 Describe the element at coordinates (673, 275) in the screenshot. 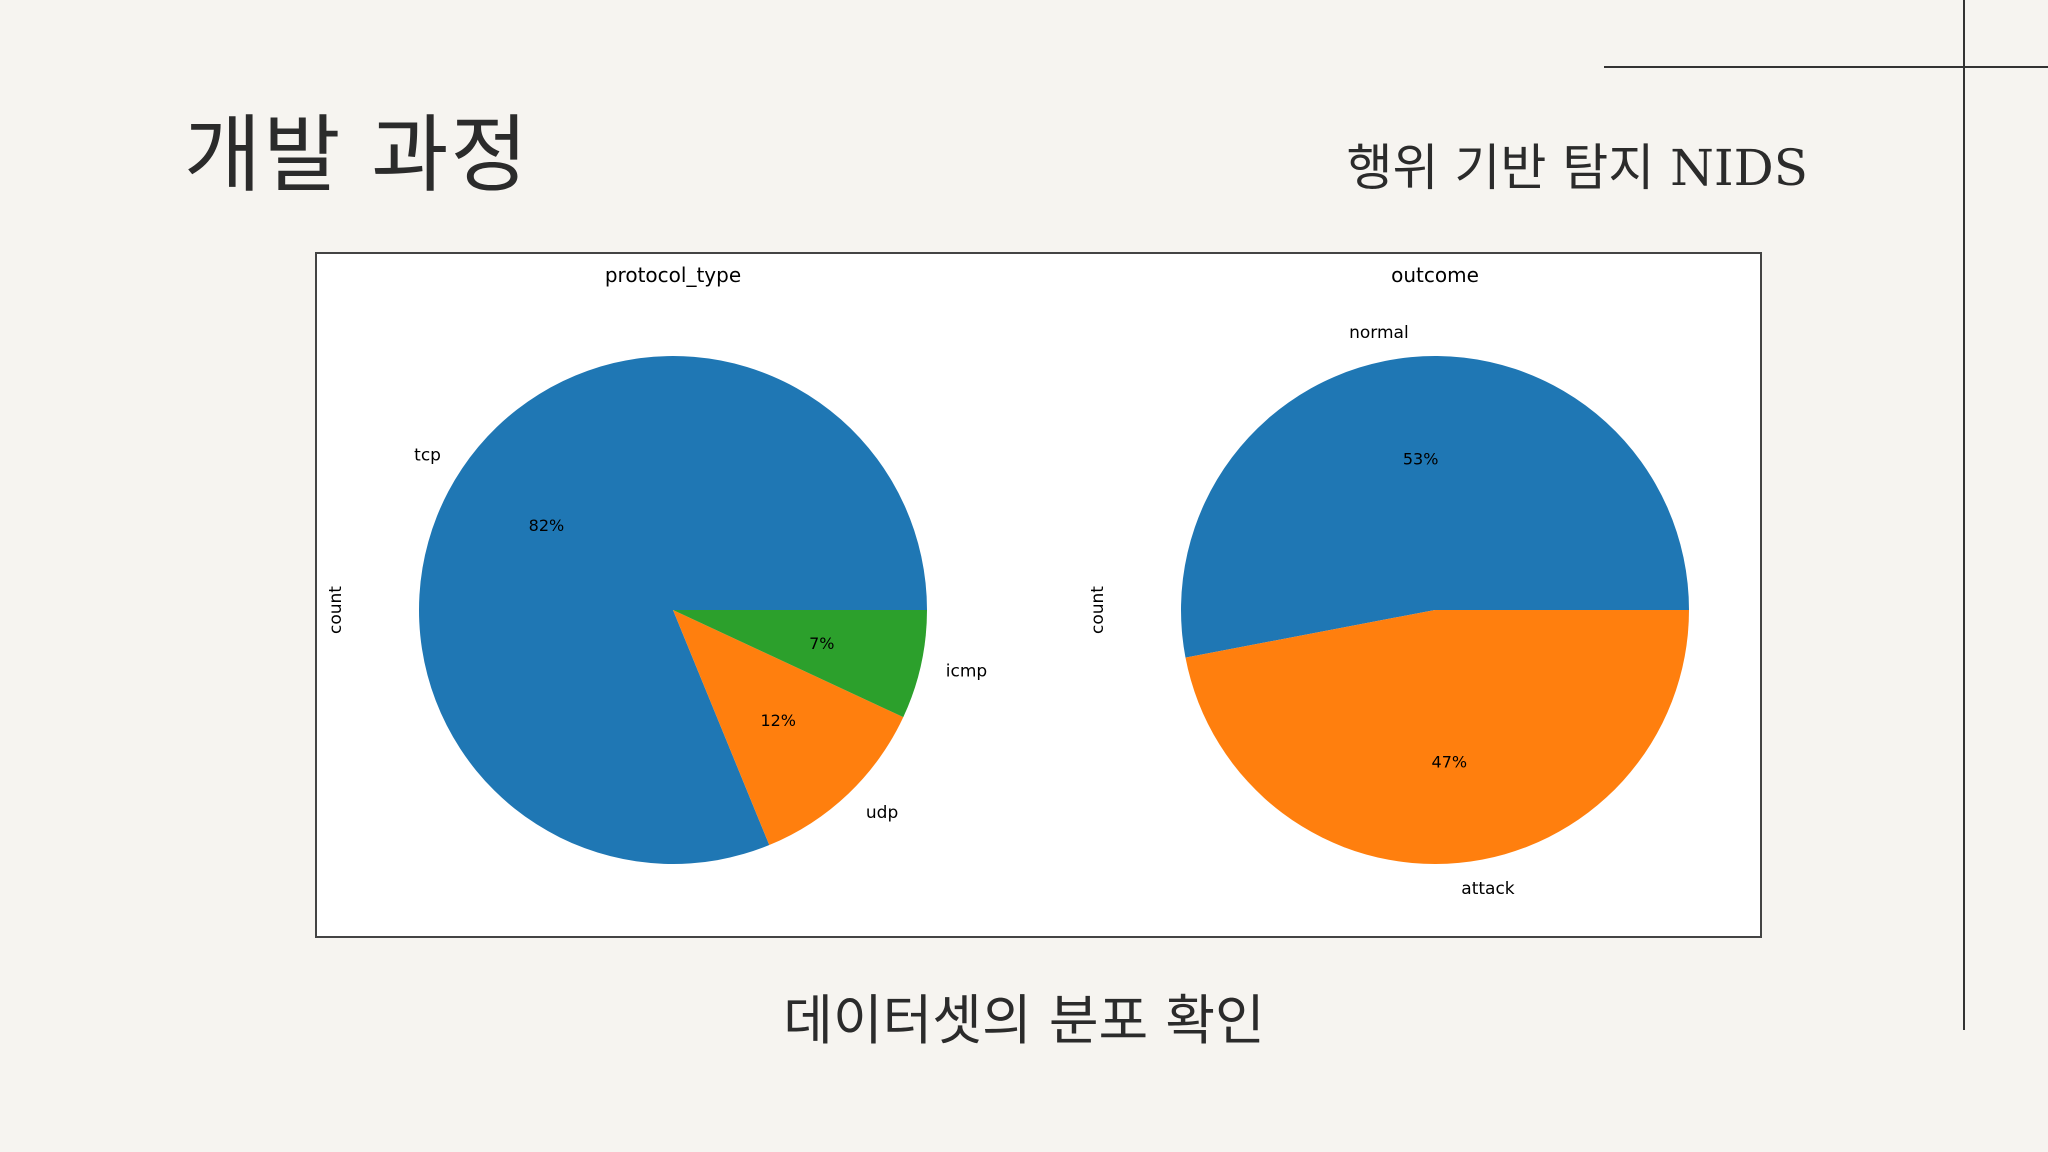

I see `chart-title-0: protocol_type` at that location.